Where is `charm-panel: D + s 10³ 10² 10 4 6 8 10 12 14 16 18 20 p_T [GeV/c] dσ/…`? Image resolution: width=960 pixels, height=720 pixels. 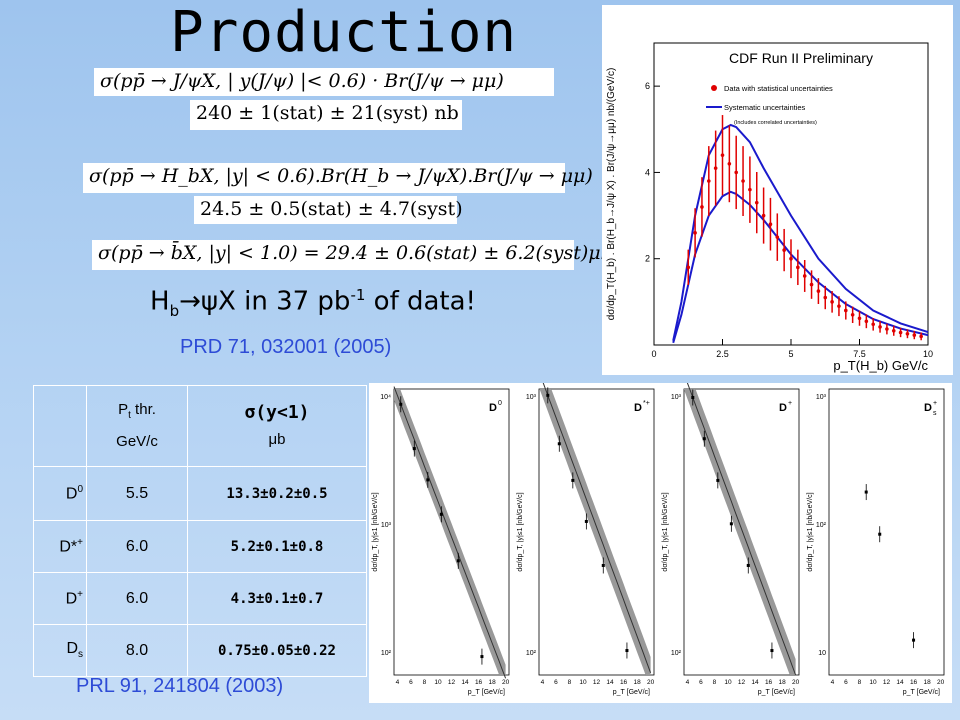 charm-panel: D + s 10³ 10² 10 4 6 8 10 12 14 16 18 20 p_T [GeV/c] dσ/… is located at coordinates (876, 542).